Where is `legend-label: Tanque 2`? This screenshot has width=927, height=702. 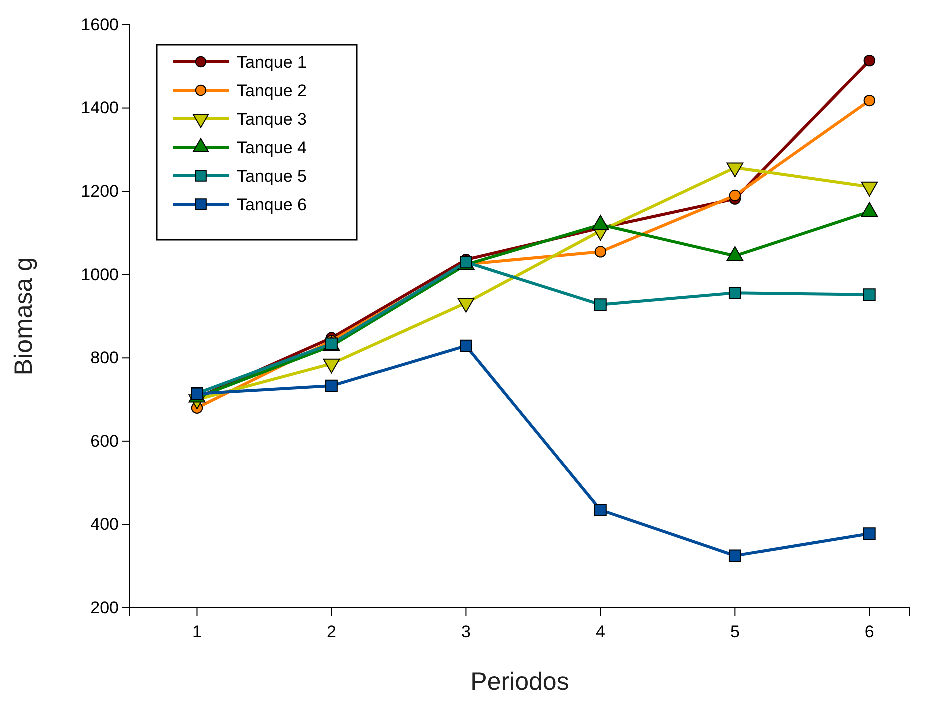
legend-label: Tanque 2 is located at coordinates (272, 91).